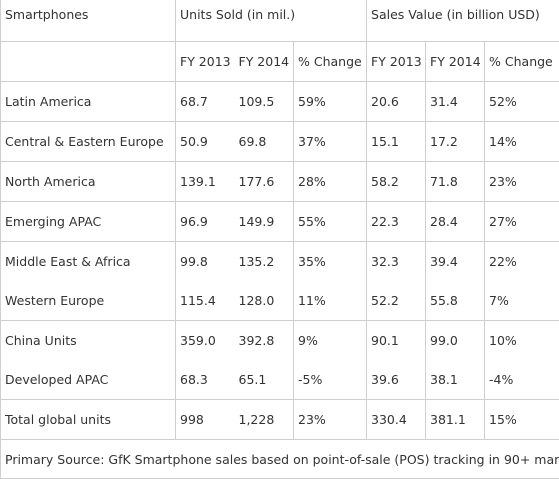 The height and width of the screenshot is (479, 559). Describe the element at coordinates (522, 341) in the screenshot. I see `sales-change-cell: 10%` at that location.